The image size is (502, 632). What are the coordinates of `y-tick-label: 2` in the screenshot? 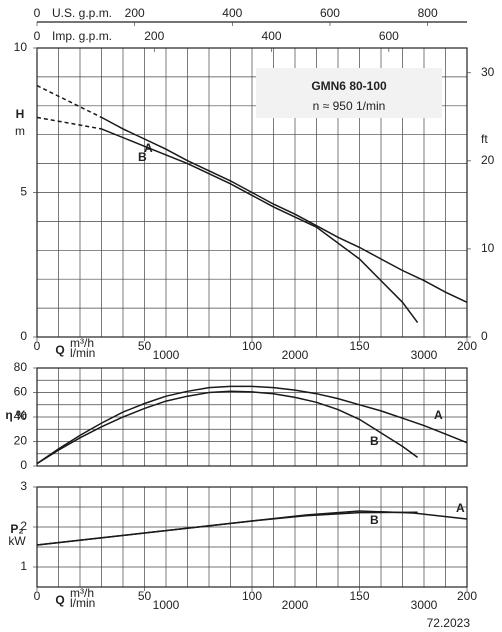 It's located at (23, 526).